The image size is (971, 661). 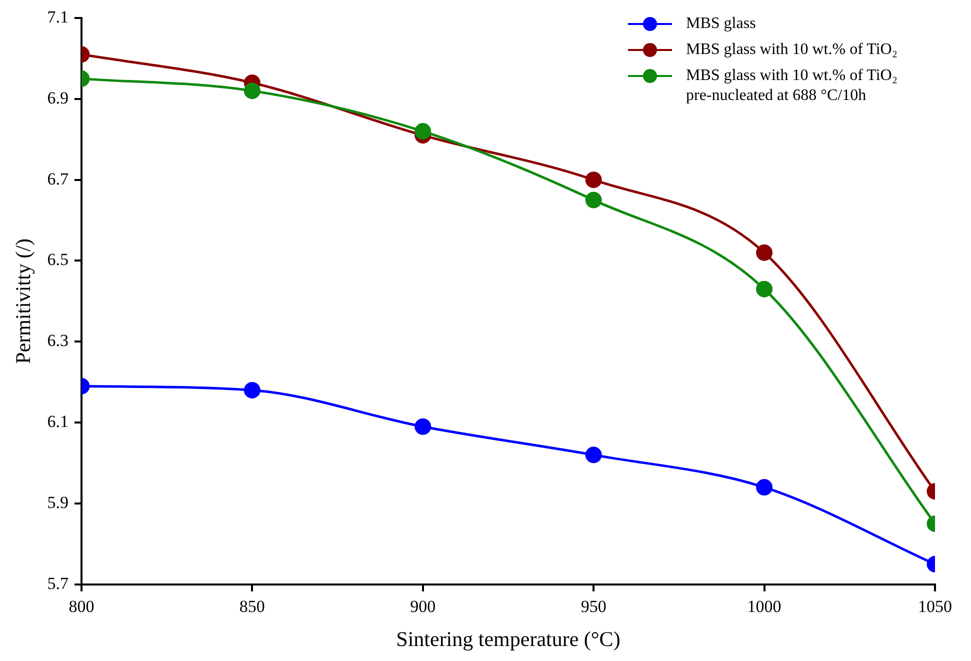 I want to click on y-tick-label: 6.5, so click(x=57, y=260).